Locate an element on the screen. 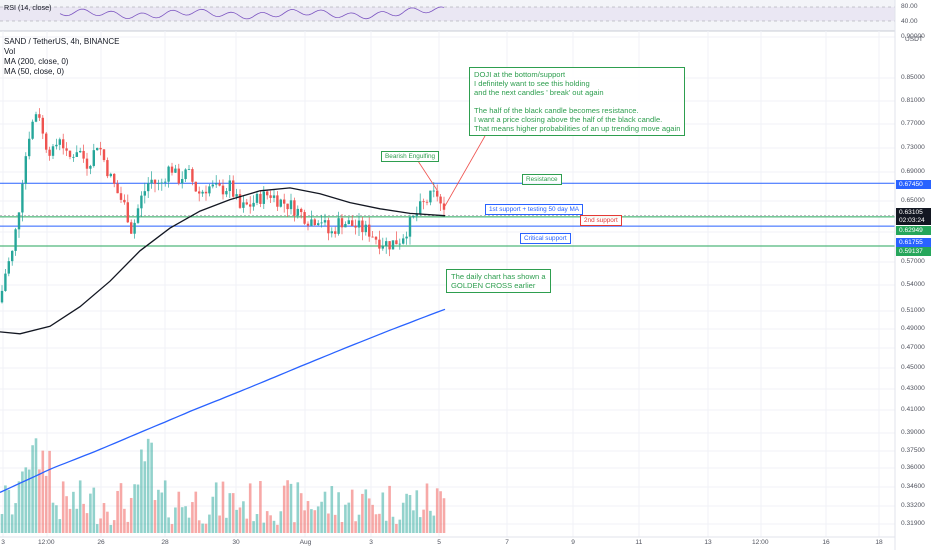  rsi-pane is located at coordinates (447, 14).